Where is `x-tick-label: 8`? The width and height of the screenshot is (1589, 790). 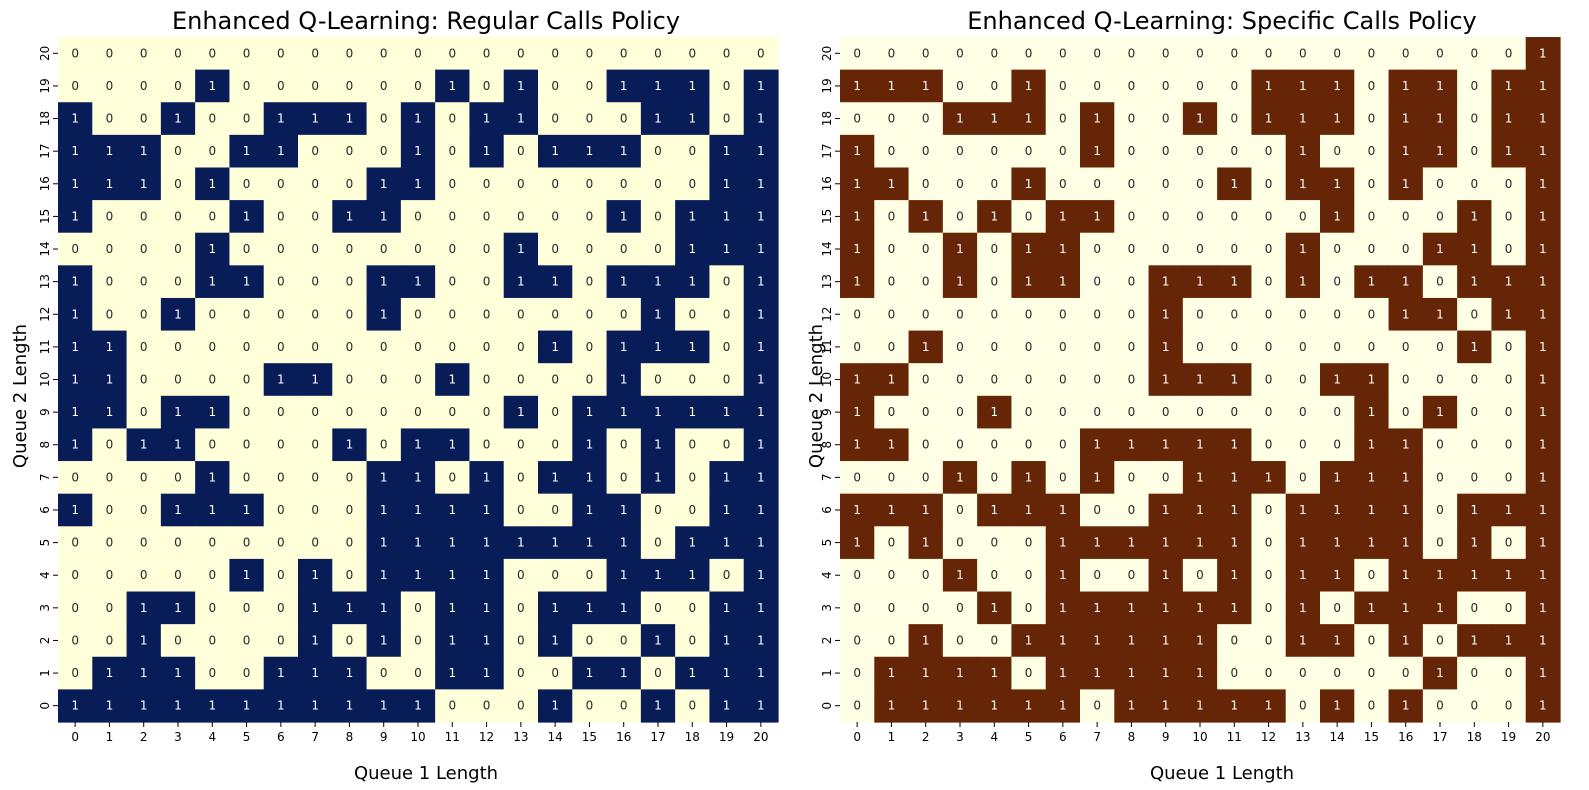
x-tick-label: 8 is located at coordinates (350, 737).